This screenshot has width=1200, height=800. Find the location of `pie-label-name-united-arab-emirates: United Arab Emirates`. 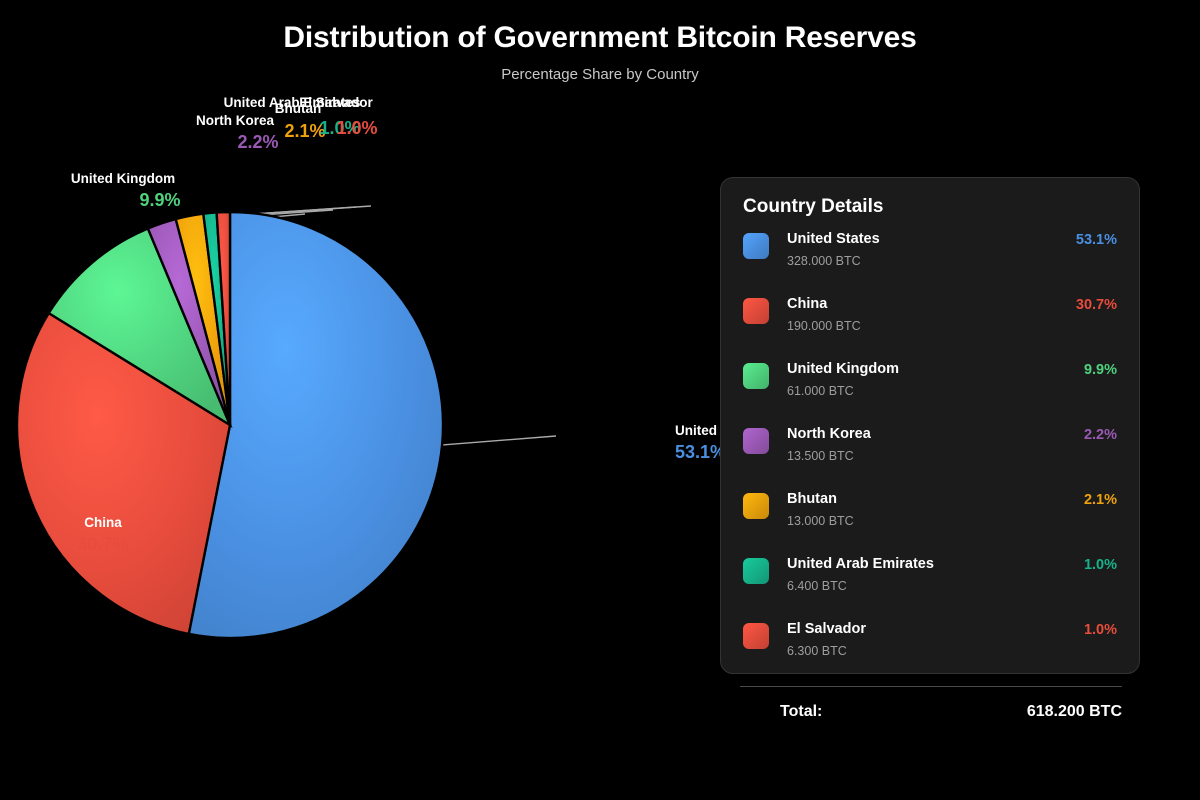

pie-label-name-united-arab-emirates: United Arab Emirates is located at coordinates (292, 102).